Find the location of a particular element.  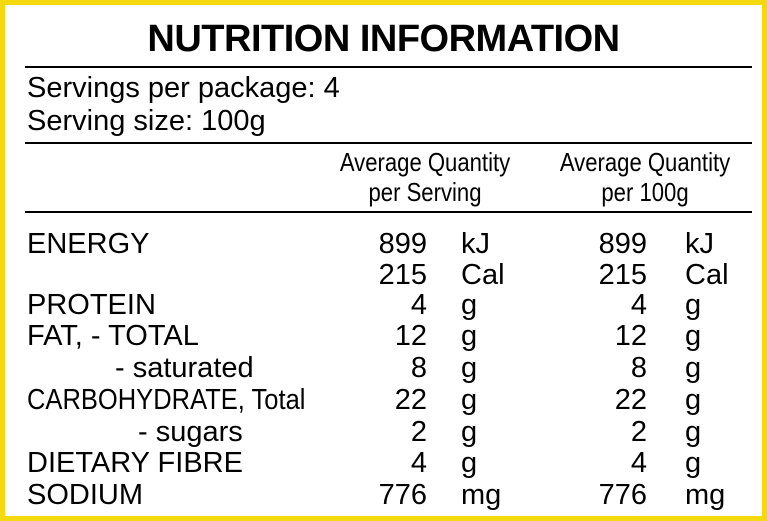

nutrient-row-fat-saturated: - saturated 8 g 8 g is located at coordinates (383, 368).